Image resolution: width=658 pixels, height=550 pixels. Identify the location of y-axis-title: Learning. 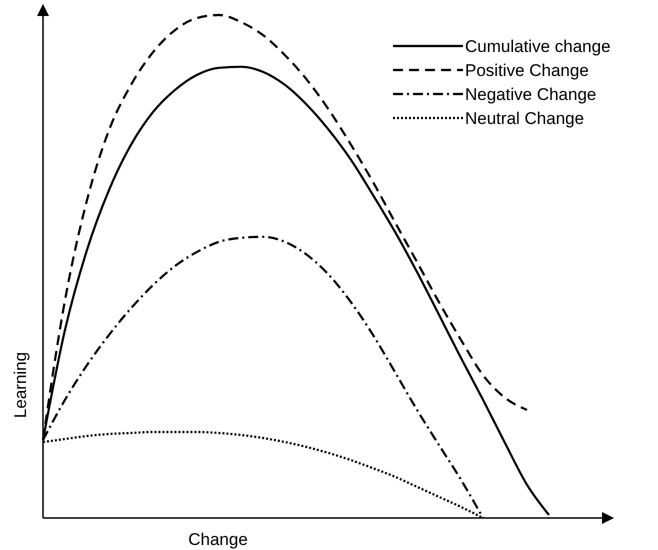
(20, 385).